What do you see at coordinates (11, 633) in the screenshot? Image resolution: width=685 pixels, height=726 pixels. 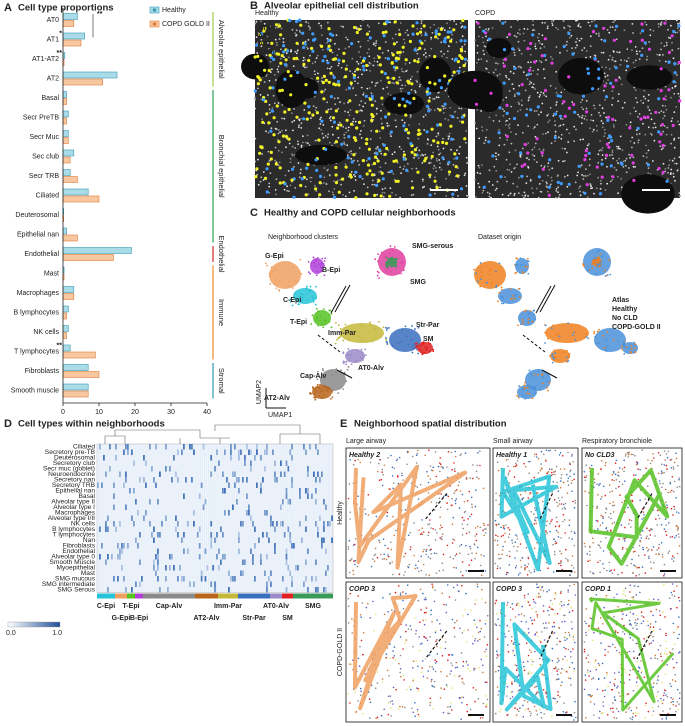 I see `colorbar-label: 0.0` at bounding box center [11, 633].